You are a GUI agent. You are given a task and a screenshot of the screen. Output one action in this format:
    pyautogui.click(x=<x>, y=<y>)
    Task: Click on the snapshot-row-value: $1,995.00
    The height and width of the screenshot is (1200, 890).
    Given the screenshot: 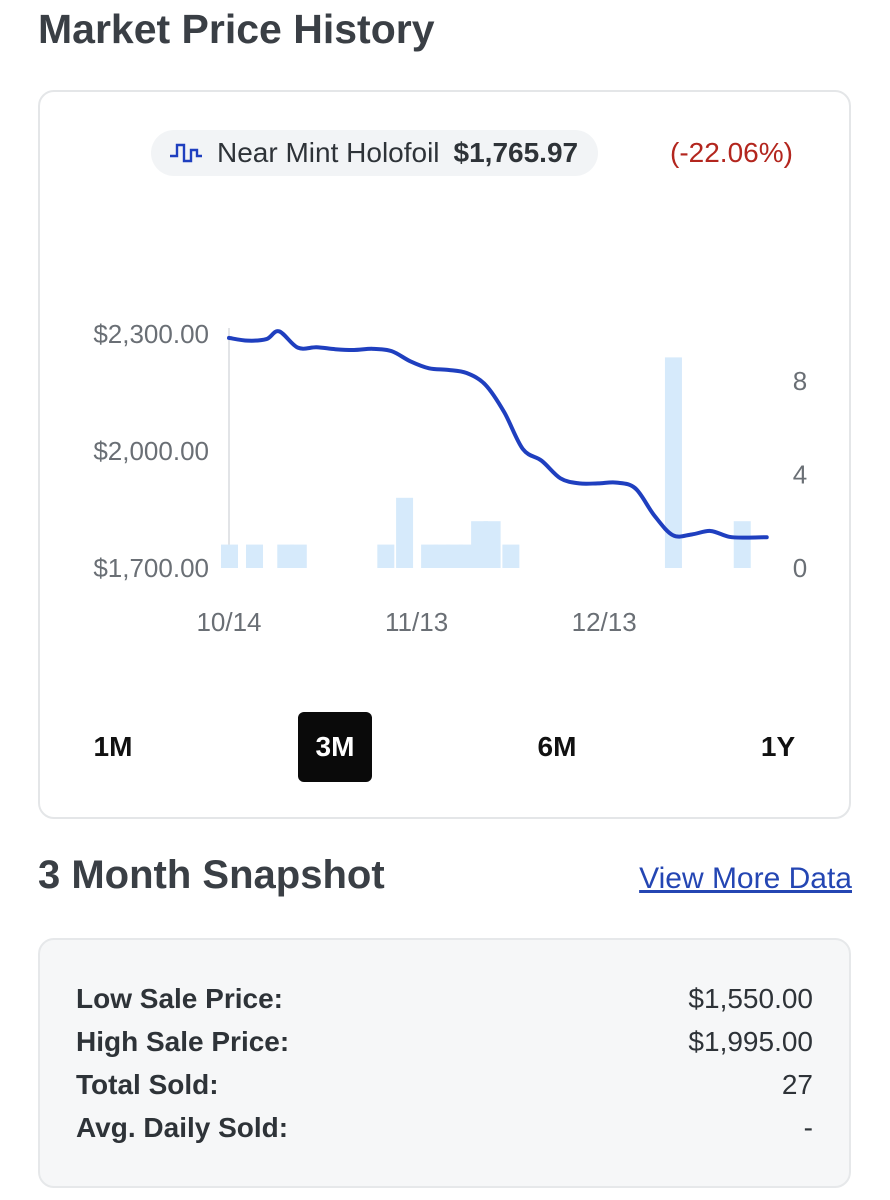 What is the action you would take?
    pyautogui.click(x=750, y=1041)
    